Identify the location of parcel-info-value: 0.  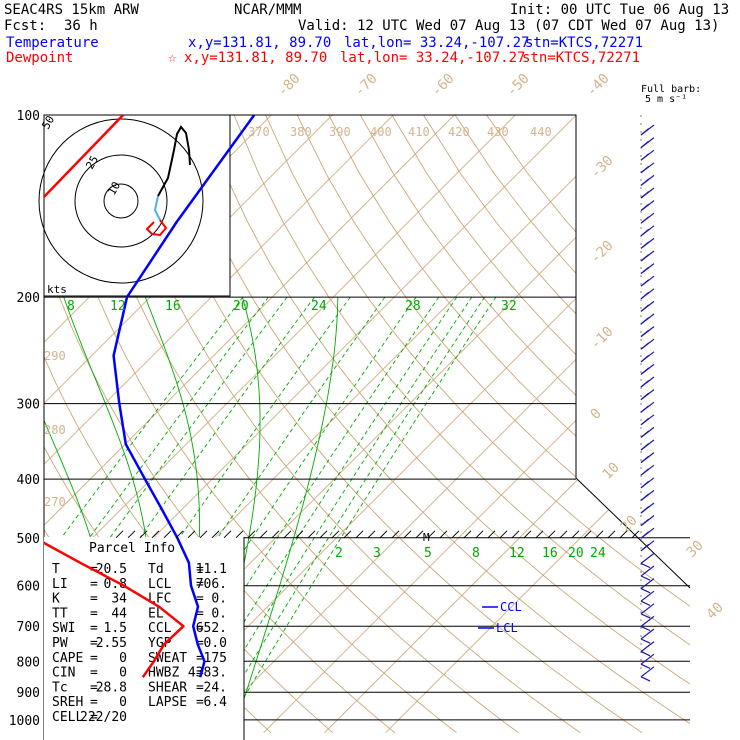
(123, 658).